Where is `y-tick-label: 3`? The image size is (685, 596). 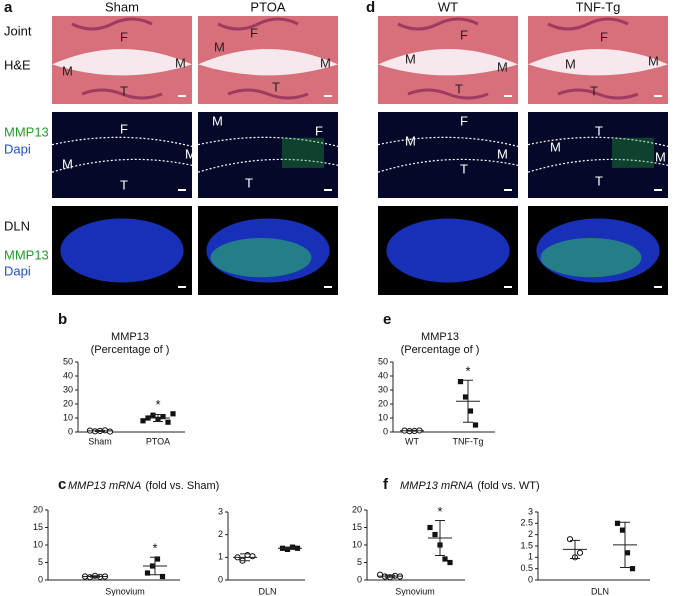
y-tick-label: 3 is located at coordinates (530, 511).